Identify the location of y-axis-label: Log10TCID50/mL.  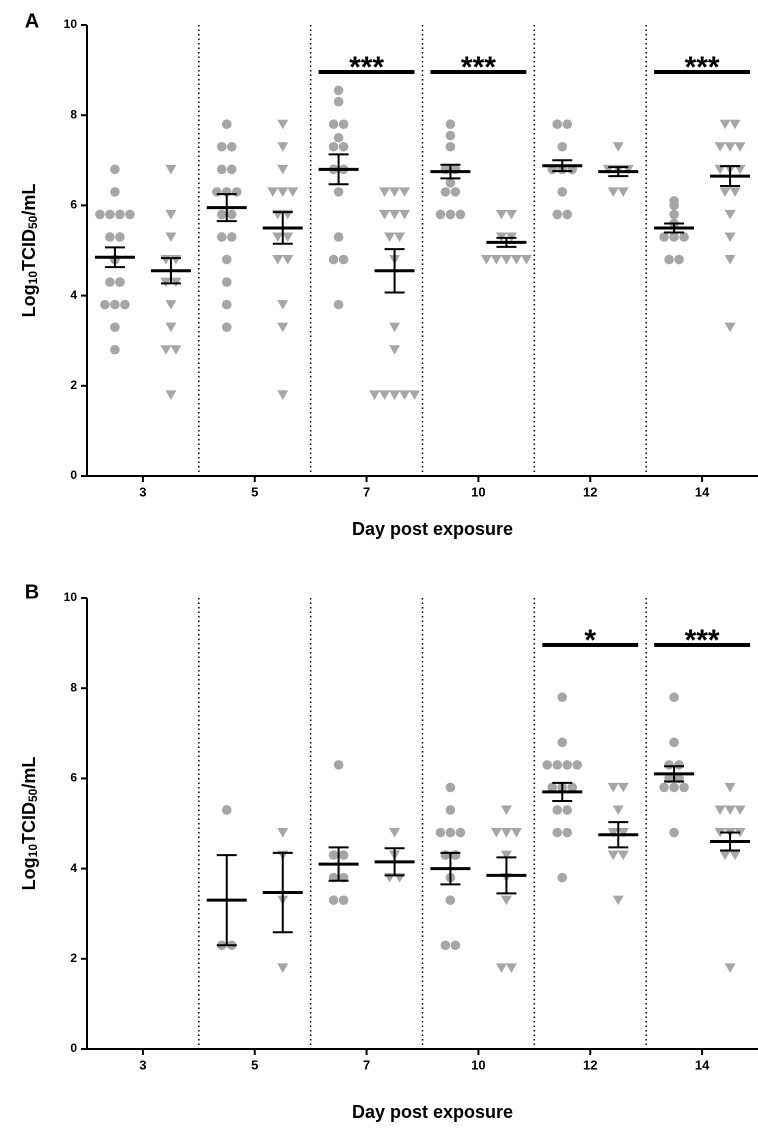
(29, 824).